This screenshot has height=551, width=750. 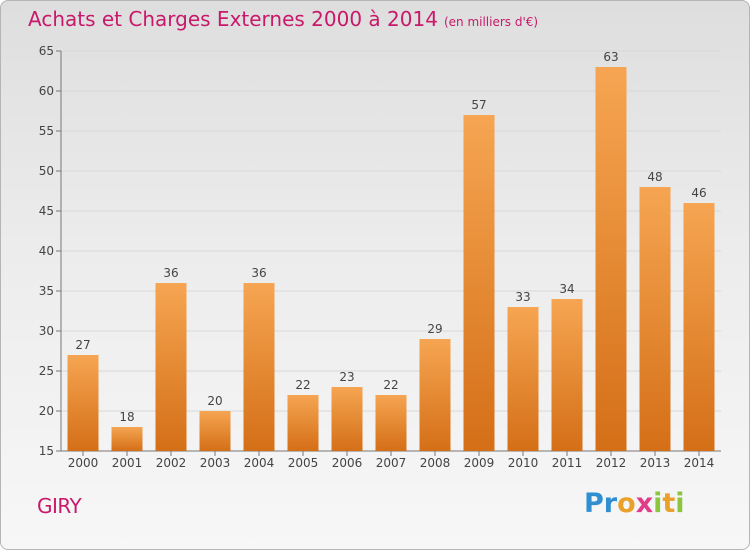 I want to click on data-label: 20, so click(x=214, y=401).